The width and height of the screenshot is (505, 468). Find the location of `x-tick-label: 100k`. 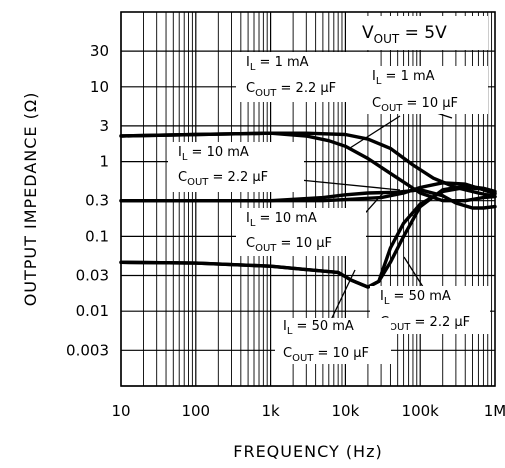

x-tick-label: 100k is located at coordinates (421, 411).